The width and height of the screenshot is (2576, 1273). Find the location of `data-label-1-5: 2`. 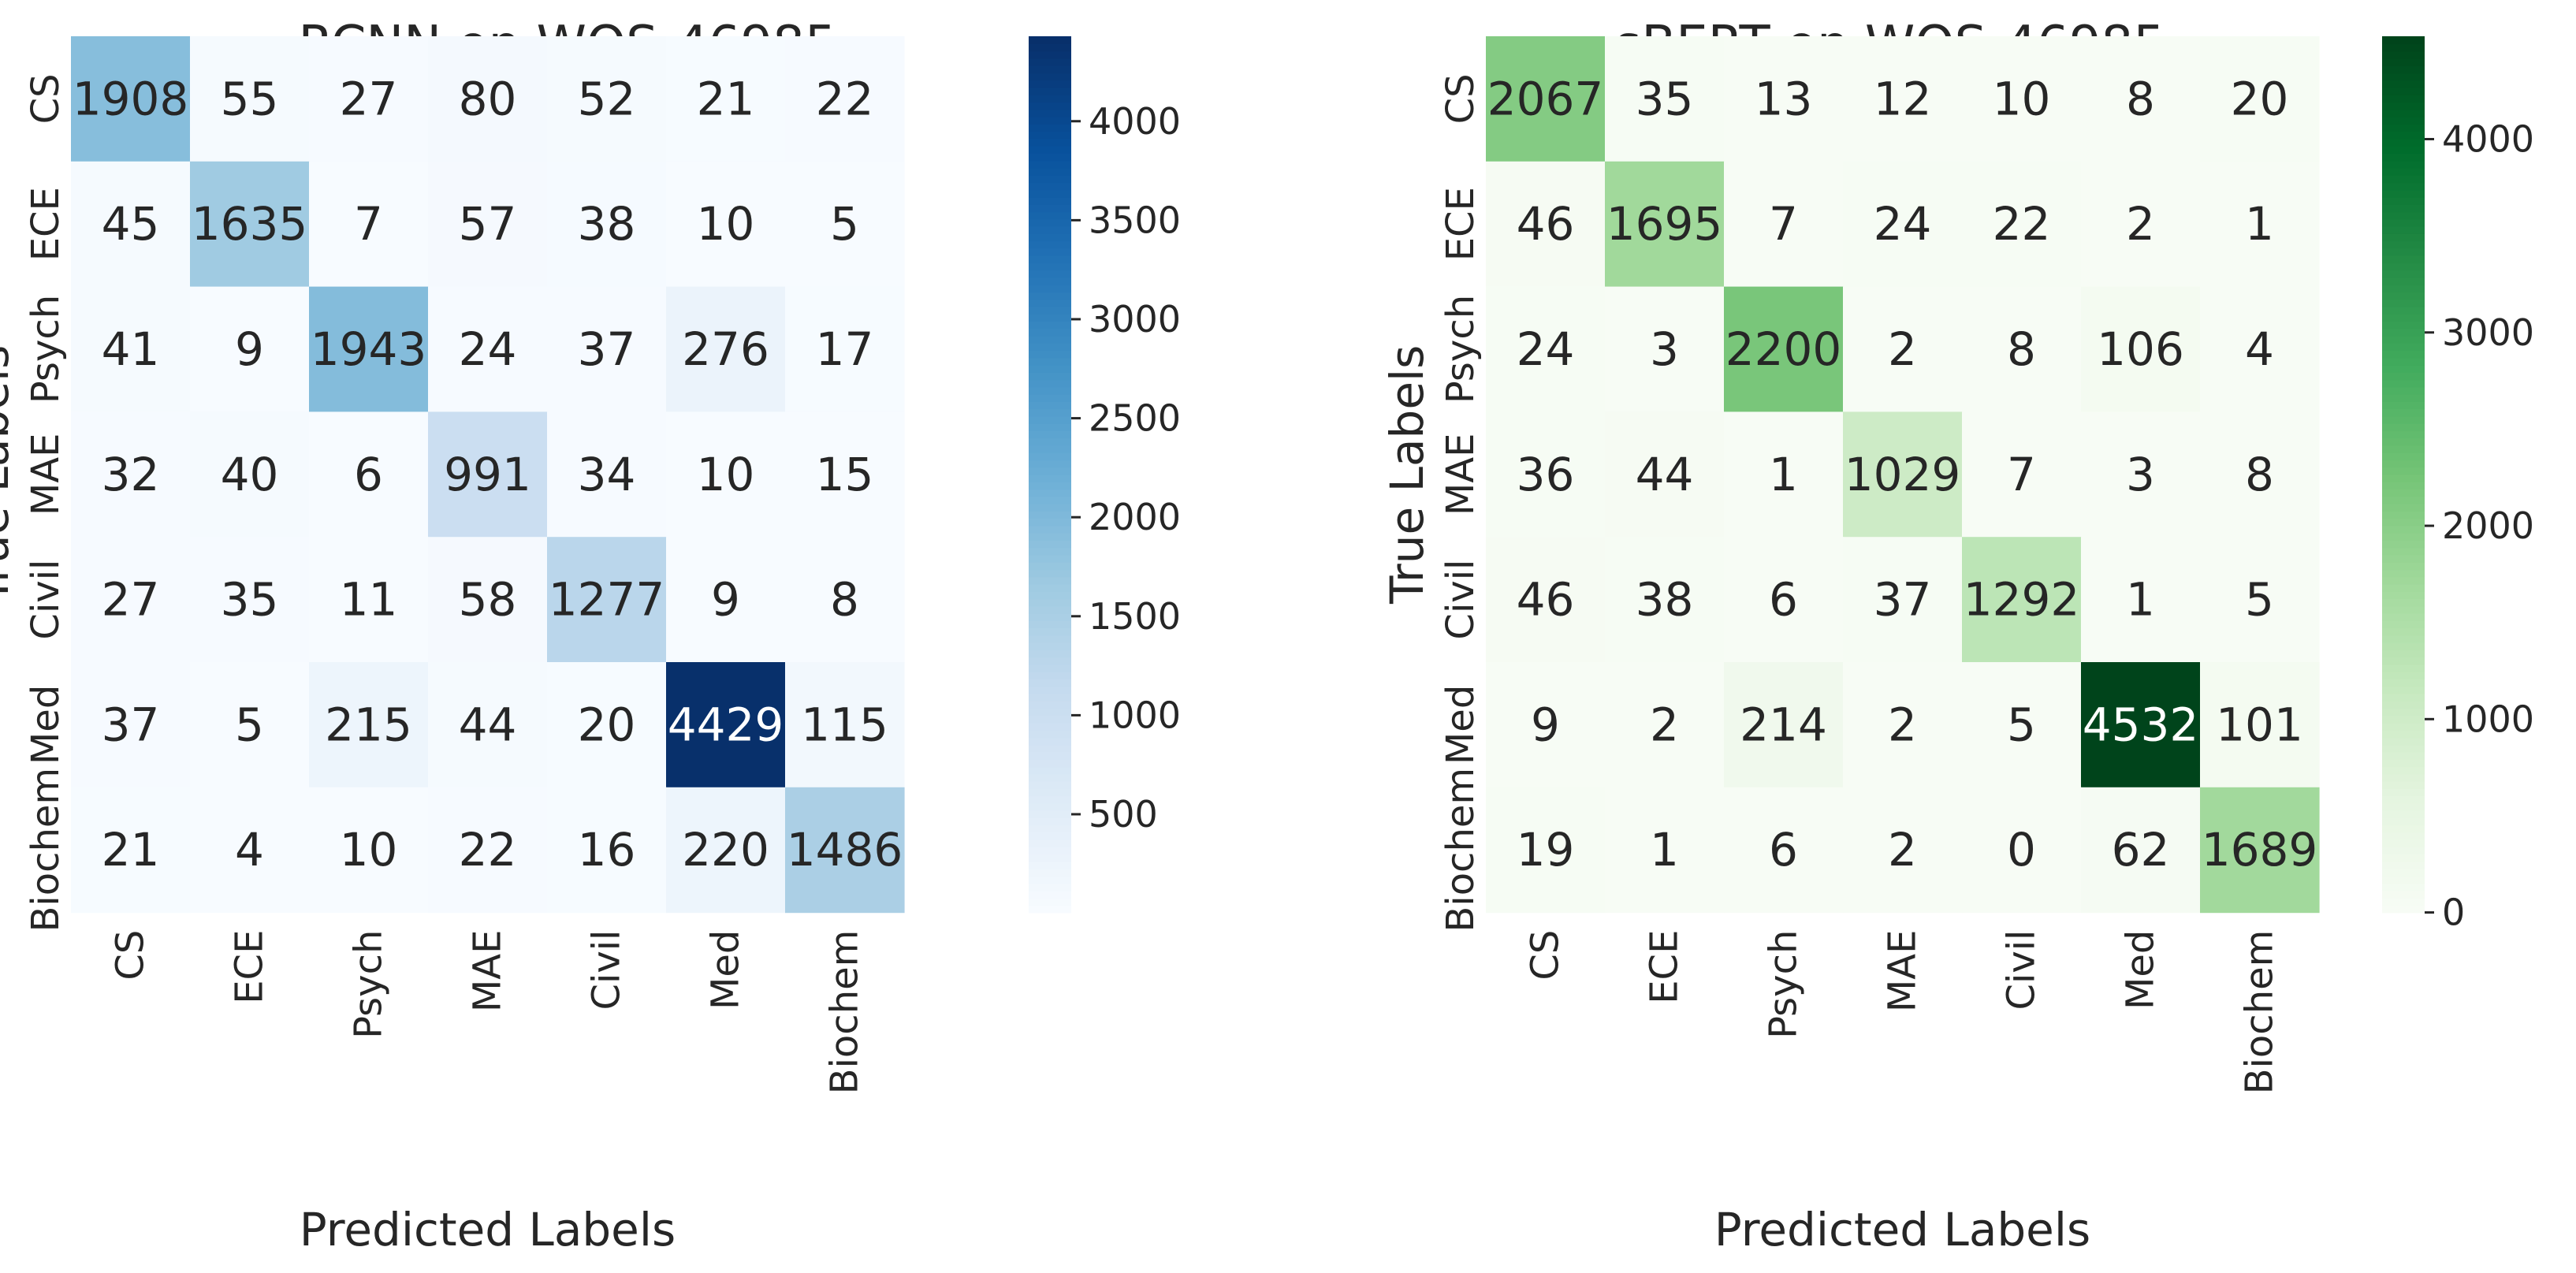

data-label-1-5: 2 is located at coordinates (2140, 224).